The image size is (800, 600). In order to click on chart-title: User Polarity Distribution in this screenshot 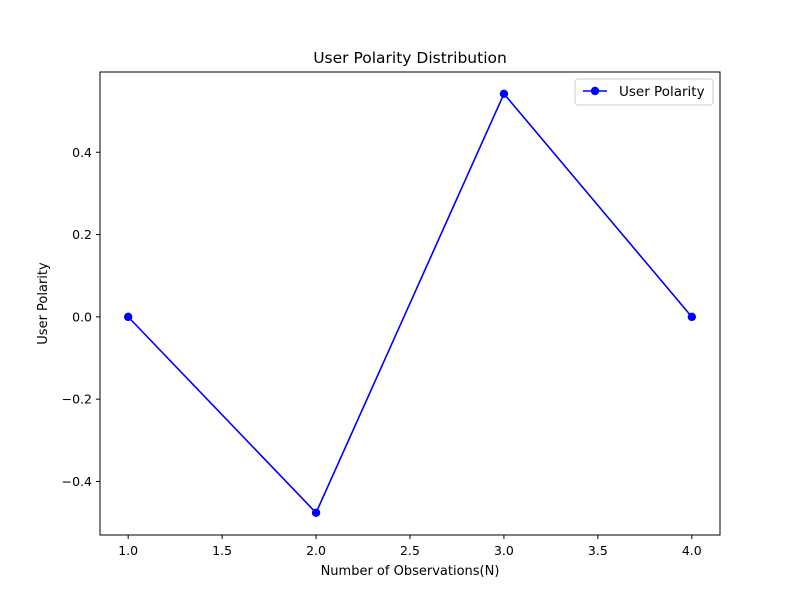, I will do `click(410, 58)`.